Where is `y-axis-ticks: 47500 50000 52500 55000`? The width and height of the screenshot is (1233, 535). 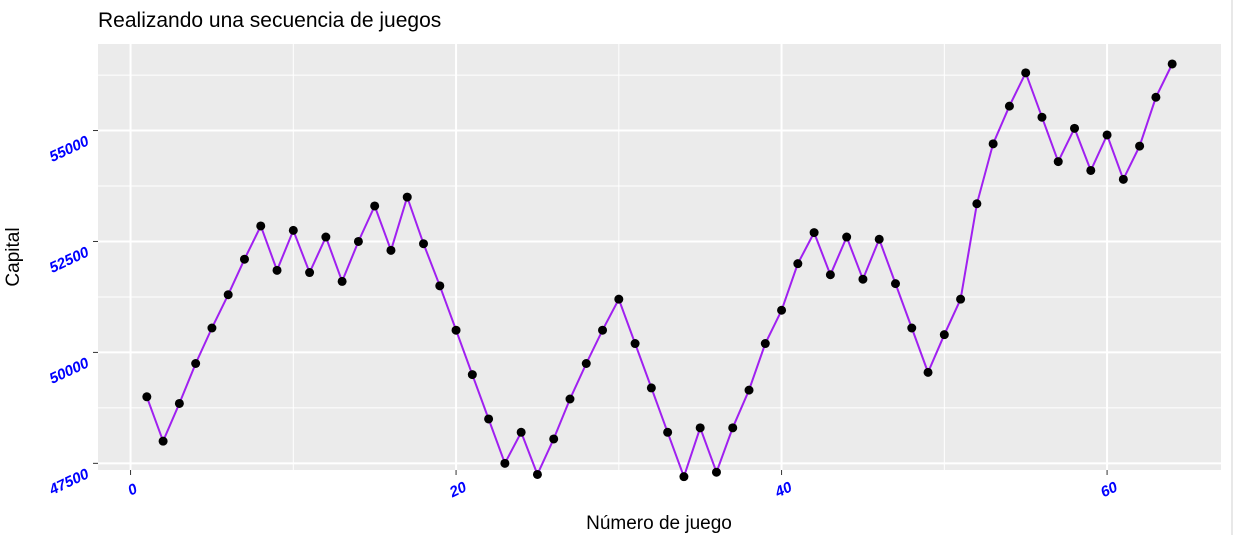 y-axis-ticks: 47500 50000 52500 55000 is located at coordinates (72, 314).